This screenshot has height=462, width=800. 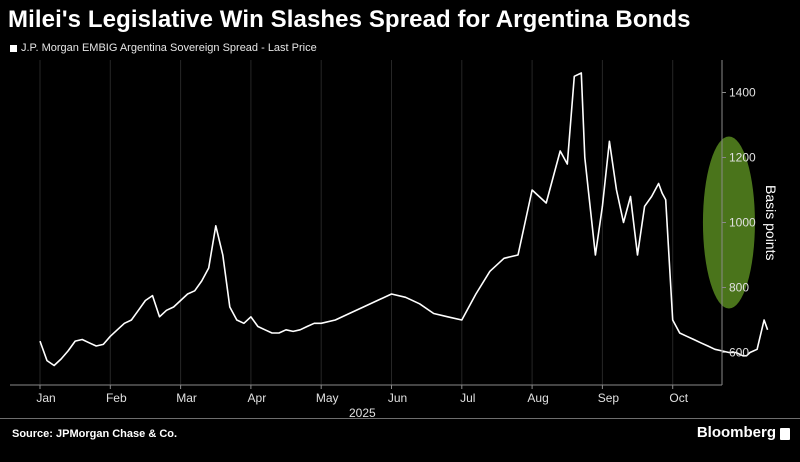 I want to click on y-tick-label: 1200, so click(x=742, y=158).